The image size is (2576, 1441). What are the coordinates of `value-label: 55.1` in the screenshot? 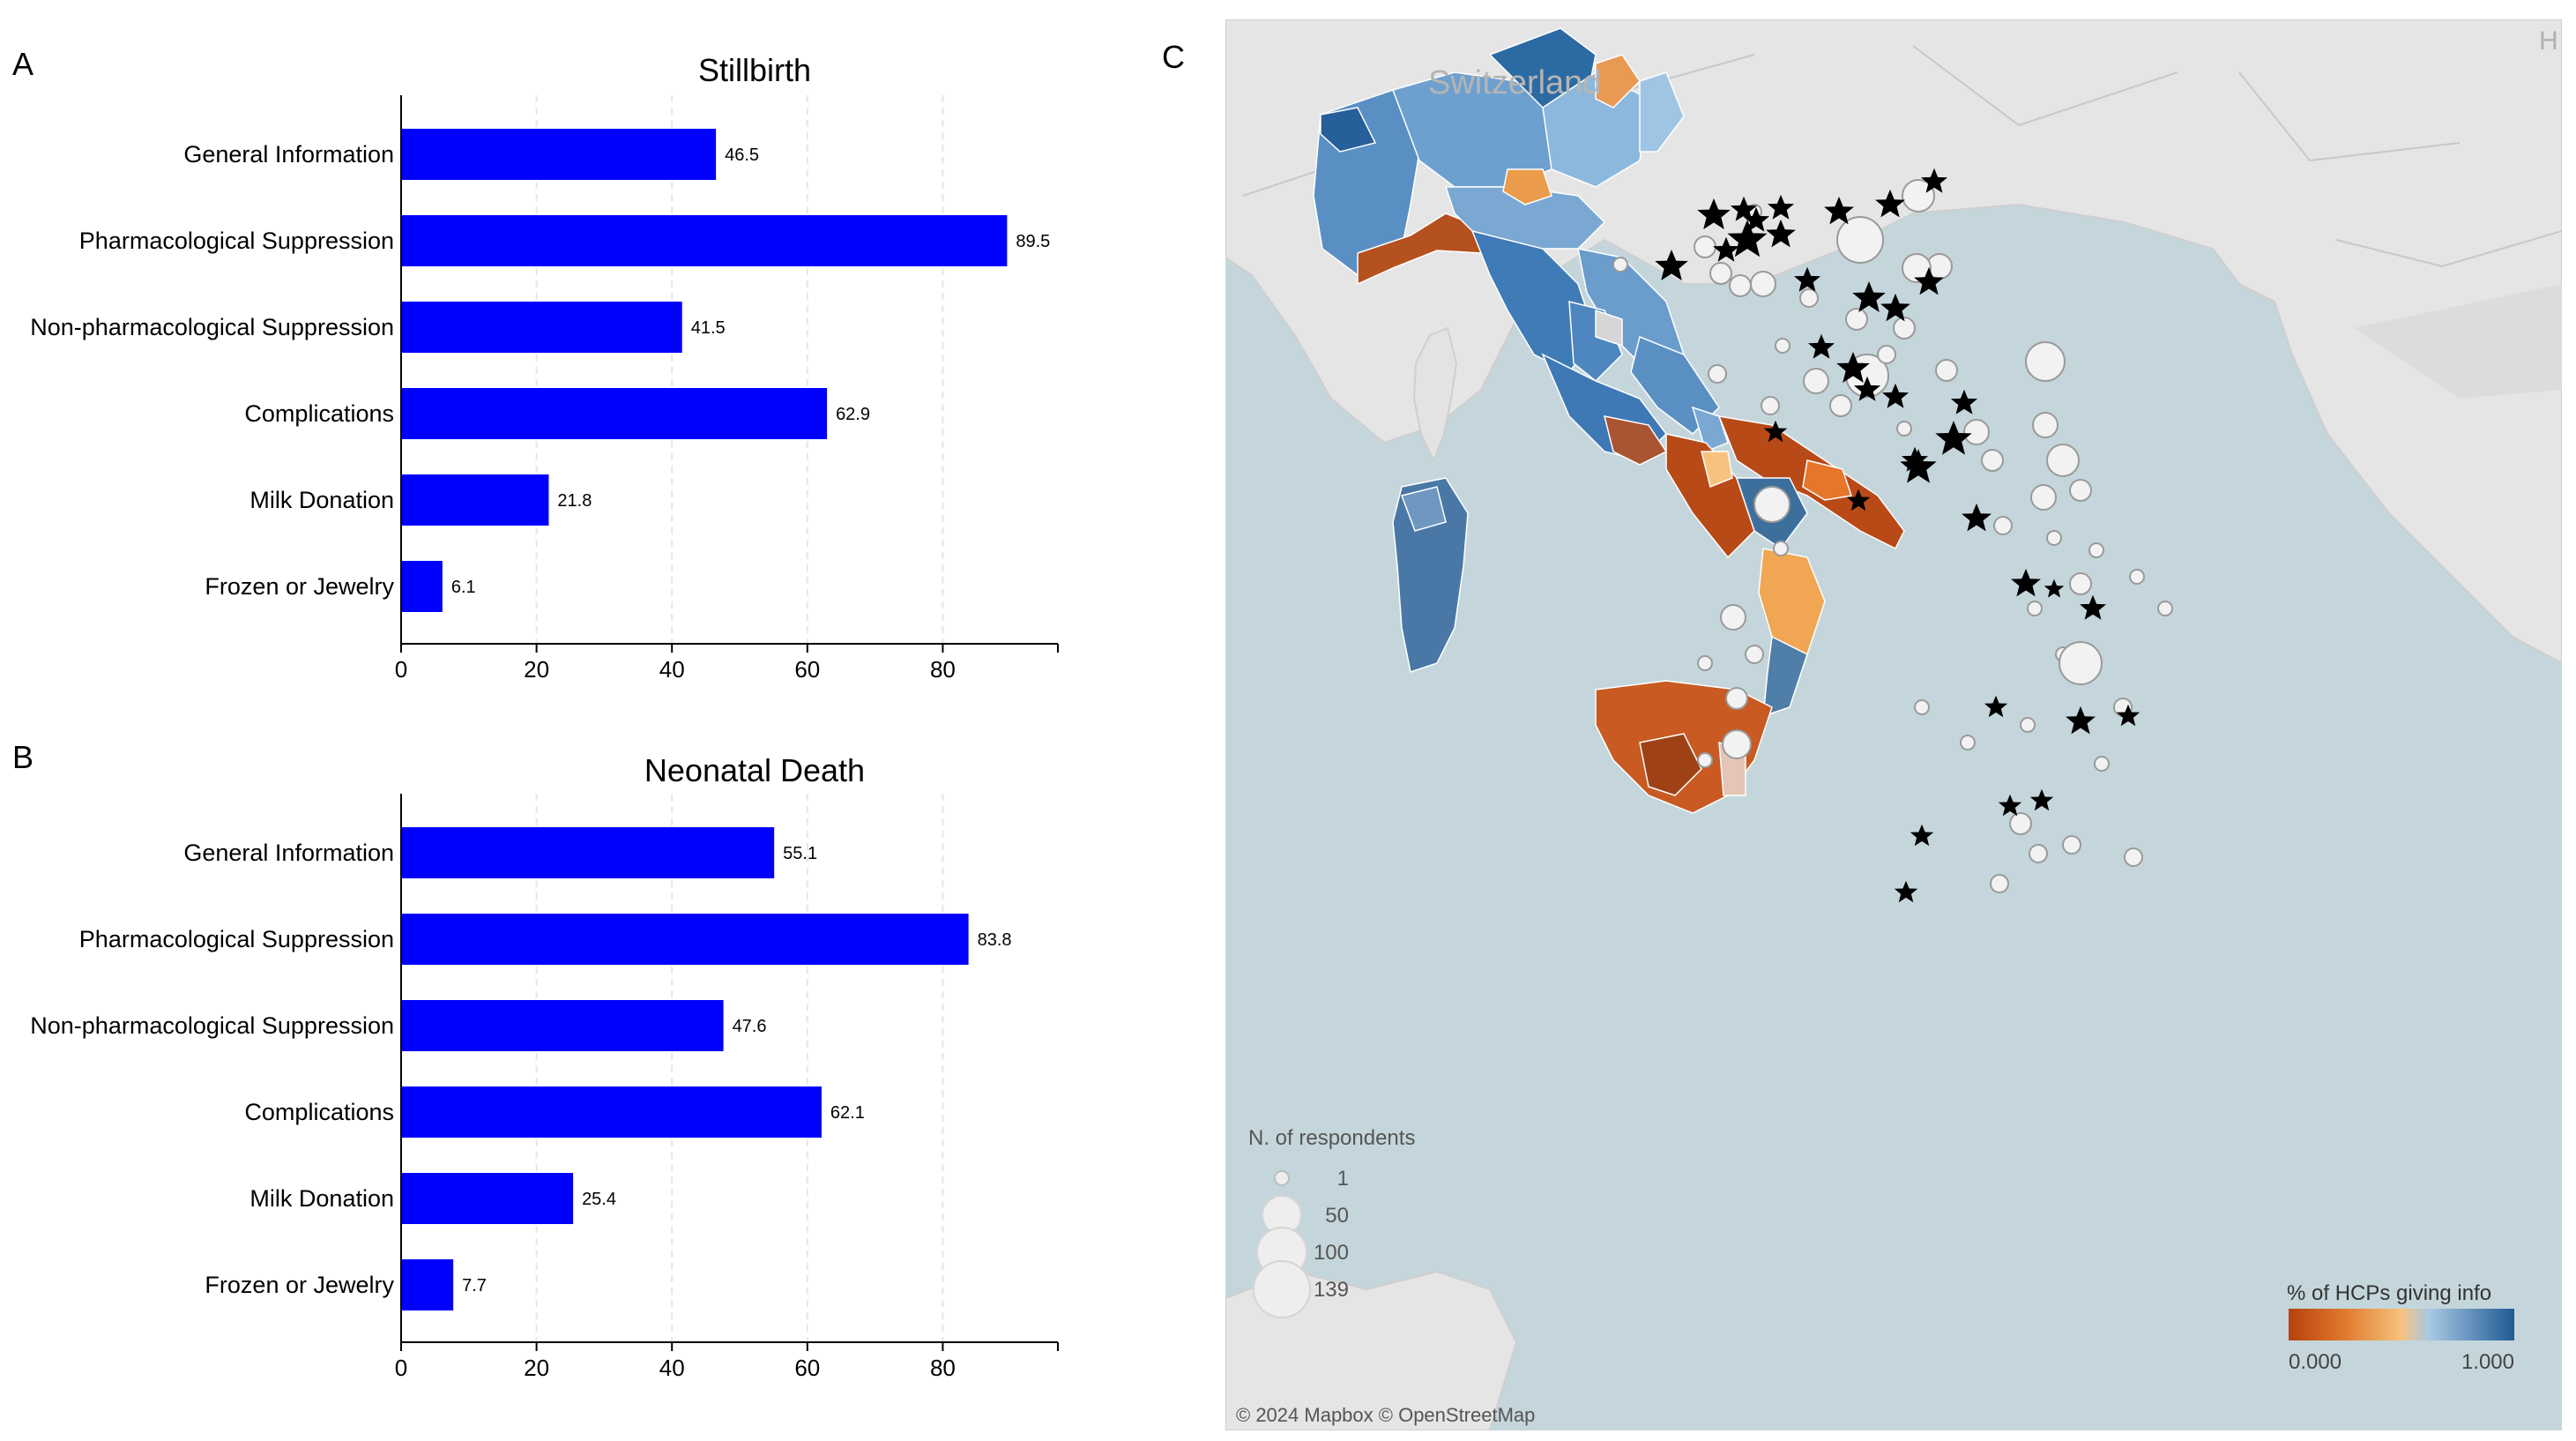 It's located at (800, 853).